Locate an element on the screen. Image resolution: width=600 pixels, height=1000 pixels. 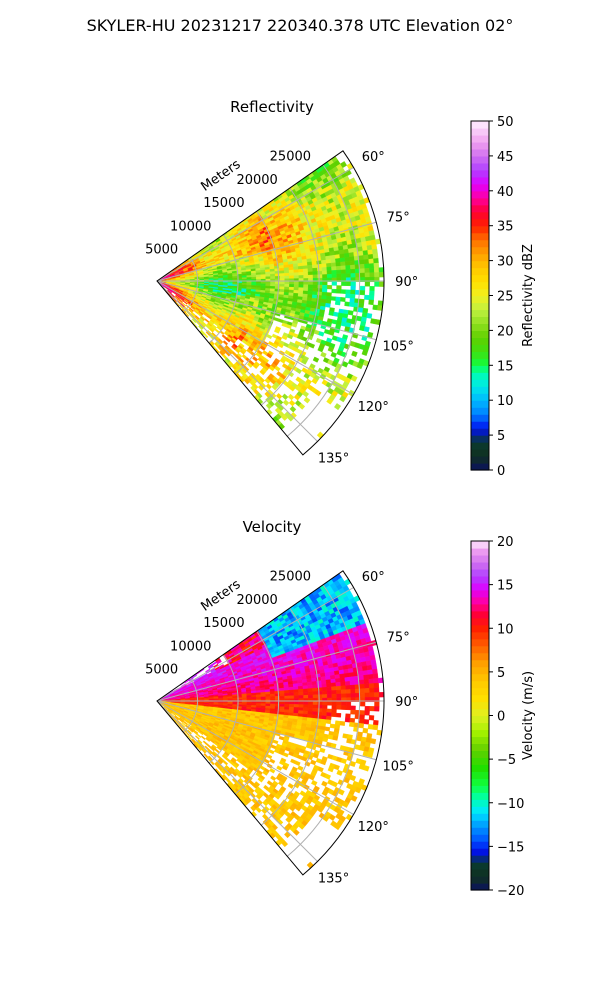
colorbar-tick-label: 35 is located at coordinates (505, 227).